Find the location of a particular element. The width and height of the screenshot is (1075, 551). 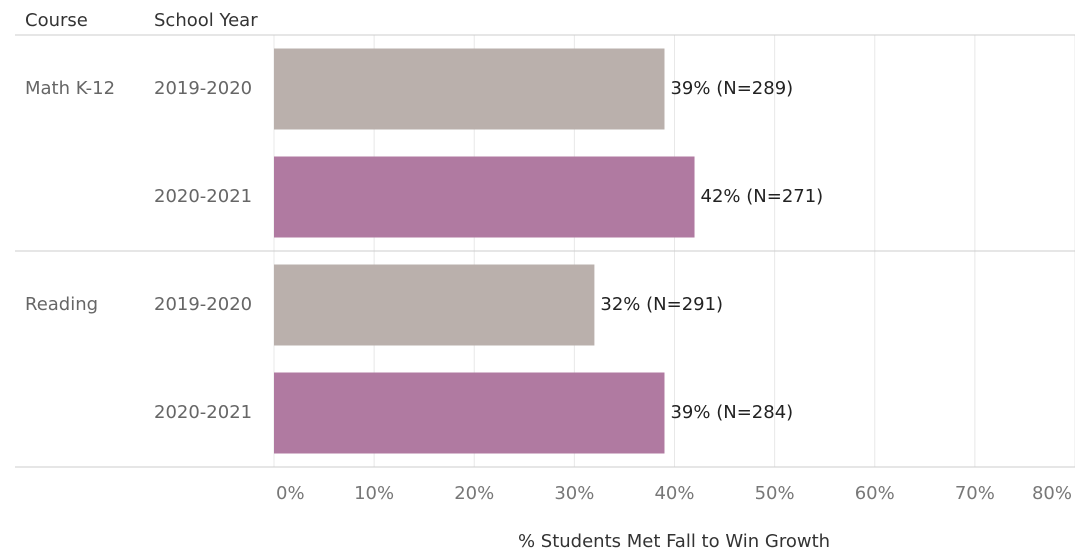

x-tick-label: 60% is located at coordinates (875, 493).